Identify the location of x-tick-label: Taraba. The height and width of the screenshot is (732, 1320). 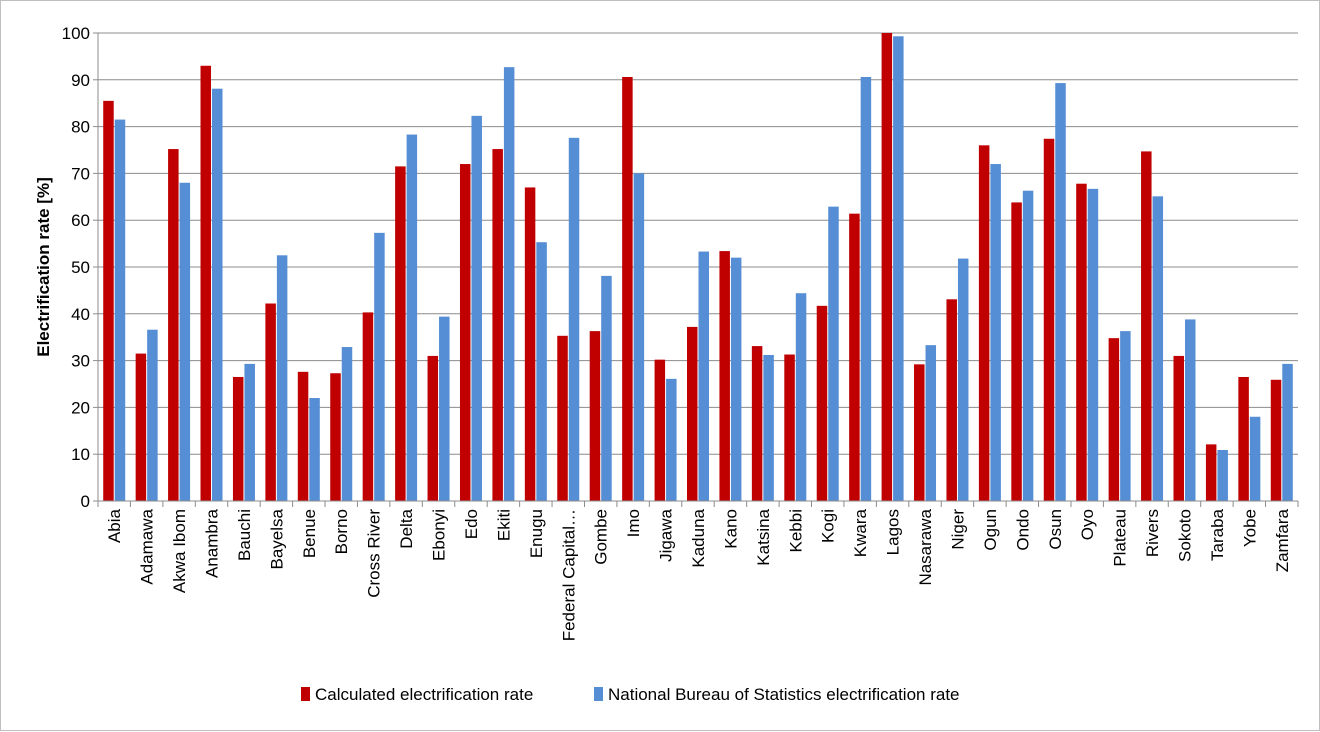
(1217, 534).